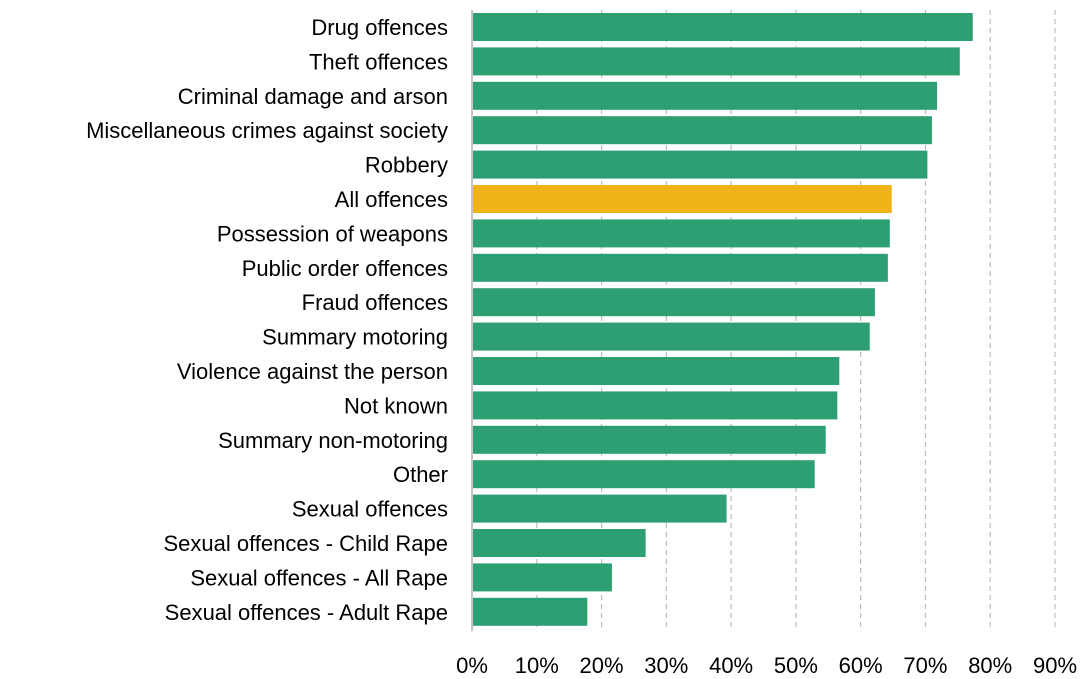 The width and height of the screenshot is (1089, 679). What do you see at coordinates (766, 665) in the screenshot?
I see `x-axis-tick-labels: 0% 10% 20% 30% 40% 50% 60% 70% 80% 90%` at bounding box center [766, 665].